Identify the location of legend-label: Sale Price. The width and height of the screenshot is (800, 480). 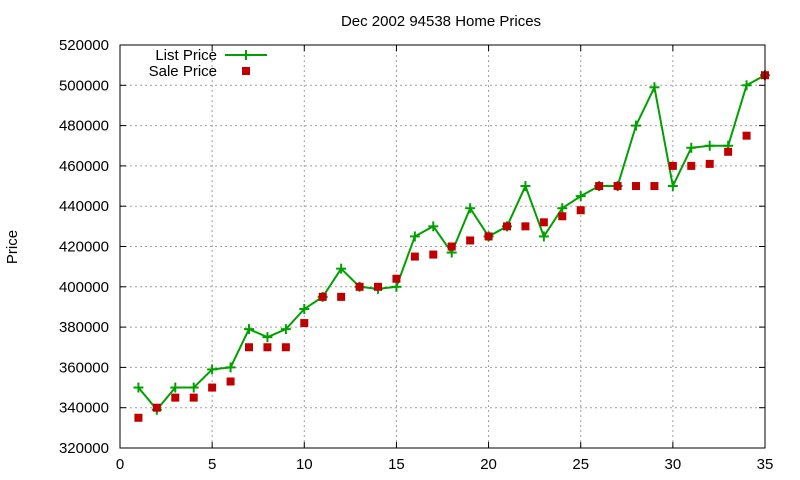
(183, 71).